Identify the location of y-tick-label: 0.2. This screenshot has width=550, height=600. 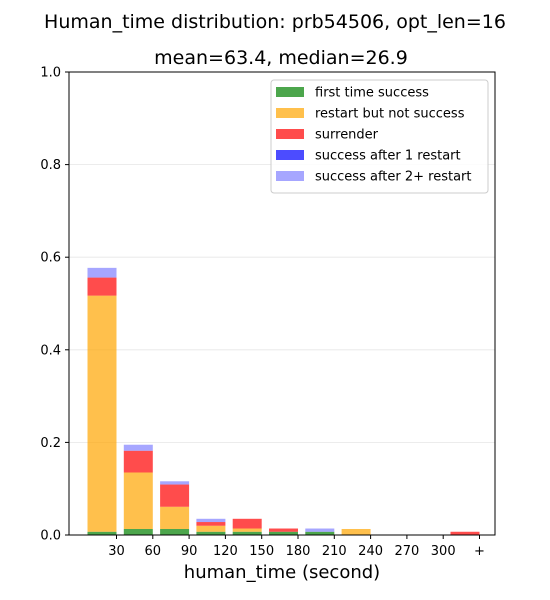
(50, 443).